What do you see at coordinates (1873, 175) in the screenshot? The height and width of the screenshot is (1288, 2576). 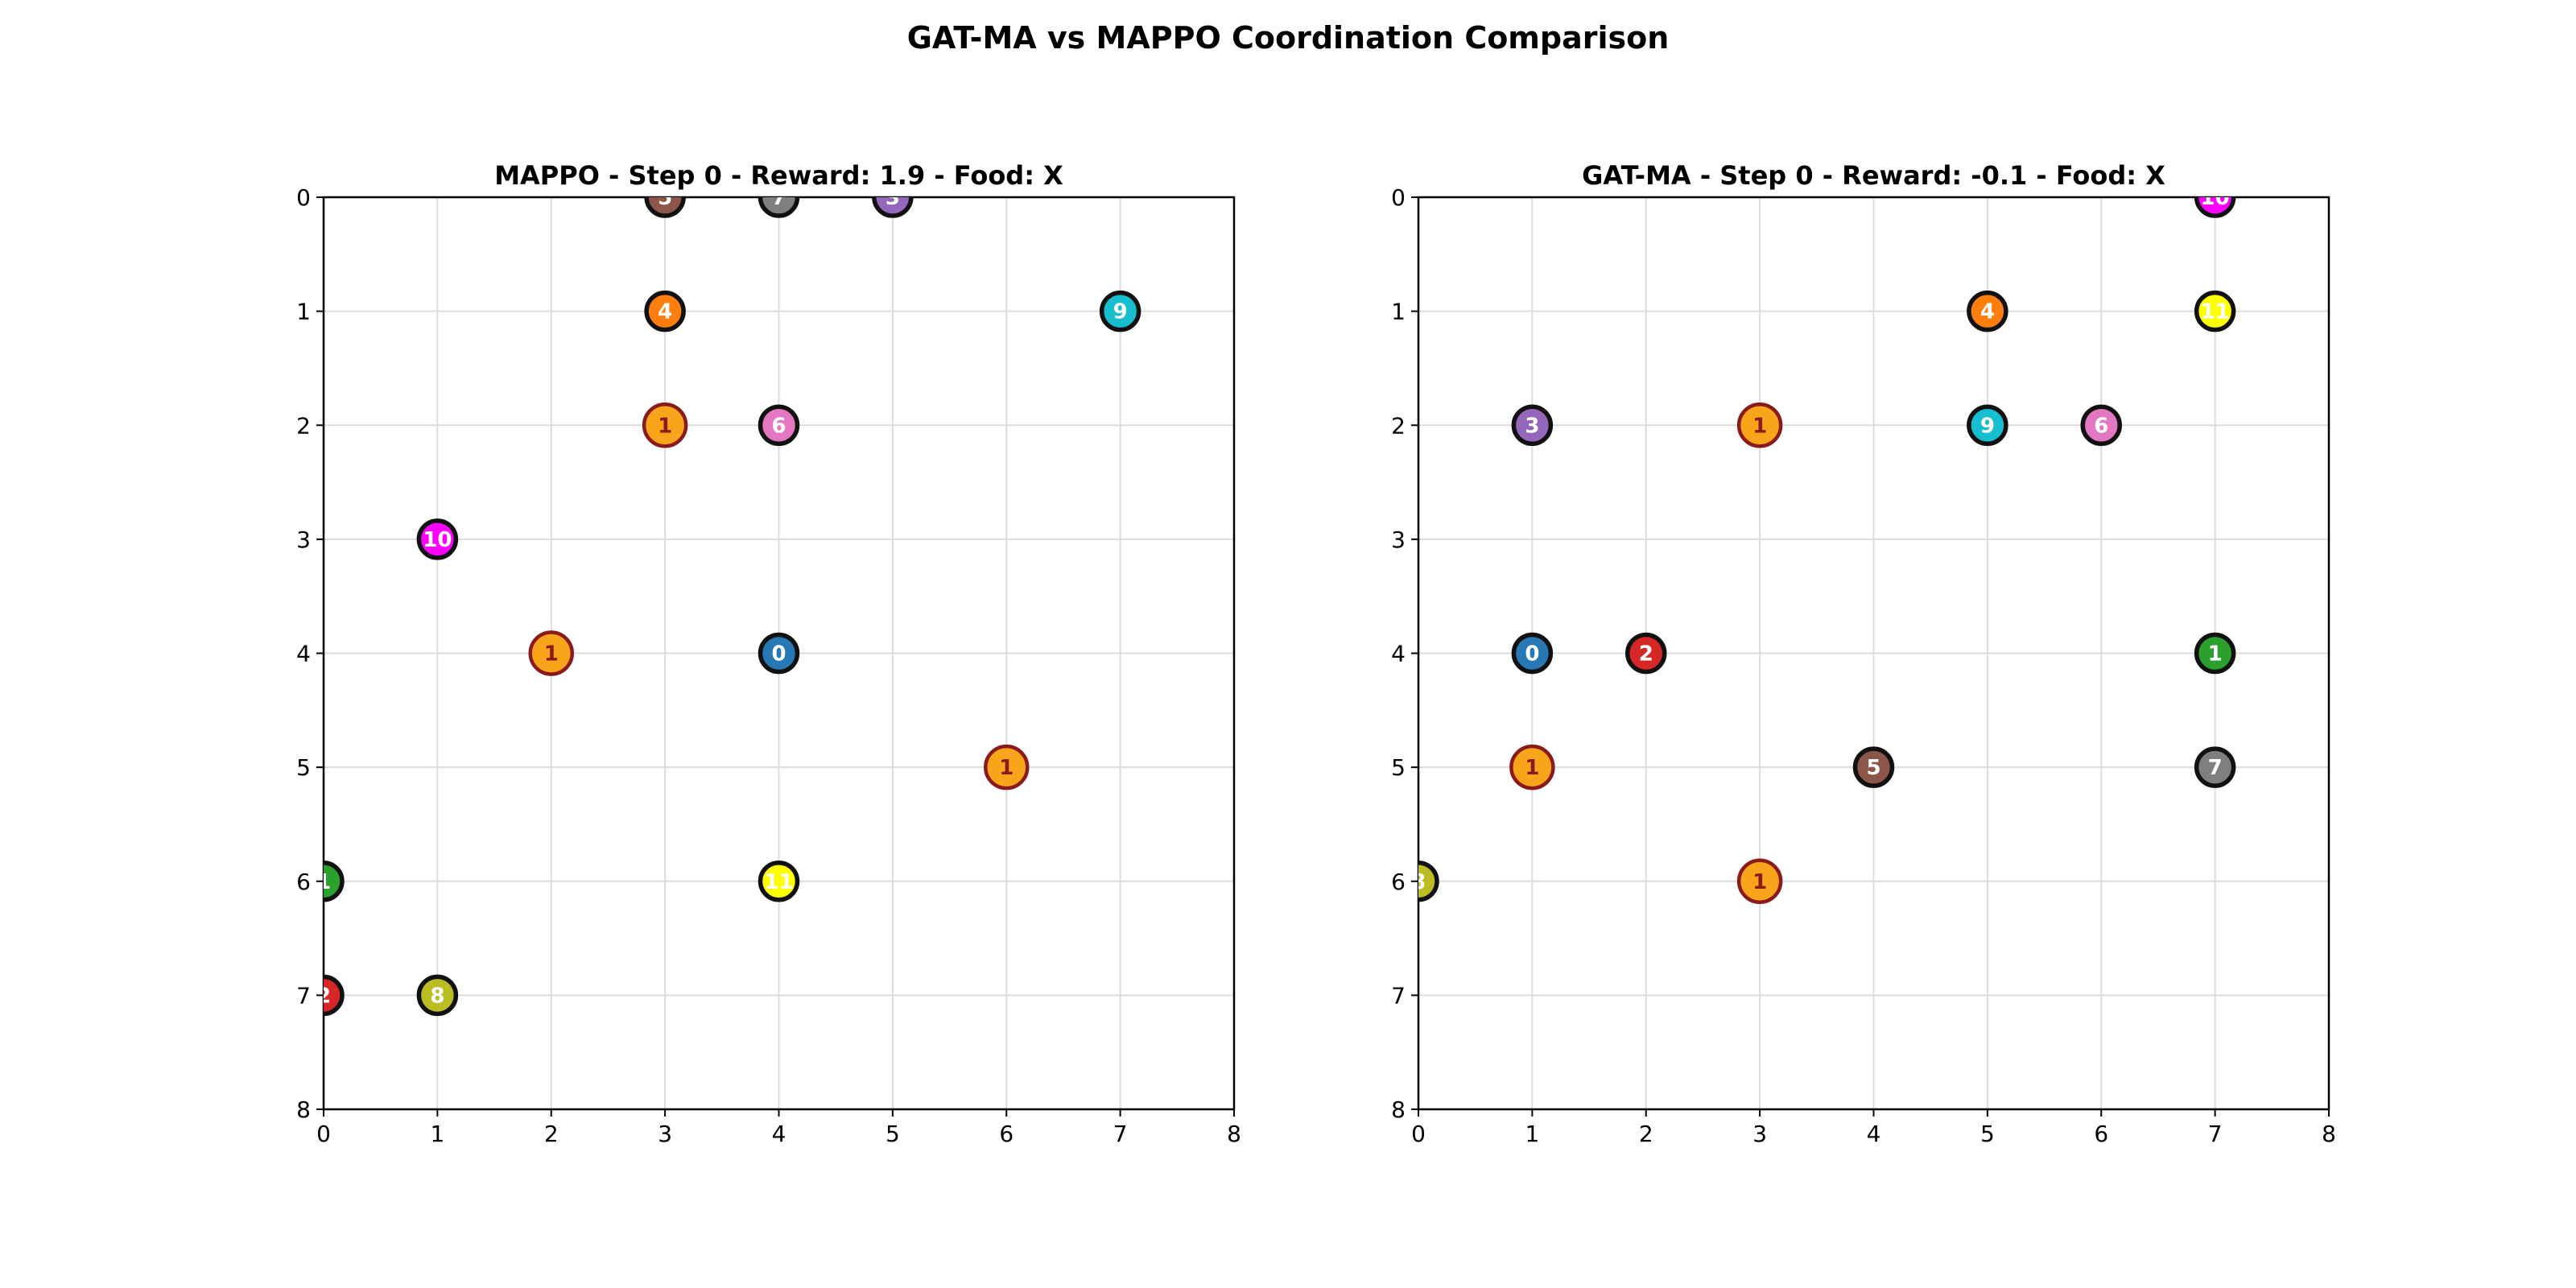 I see `panel-title: GAT-MA - Step 0 - Reward: -0.1 - Food: X` at bounding box center [1873, 175].